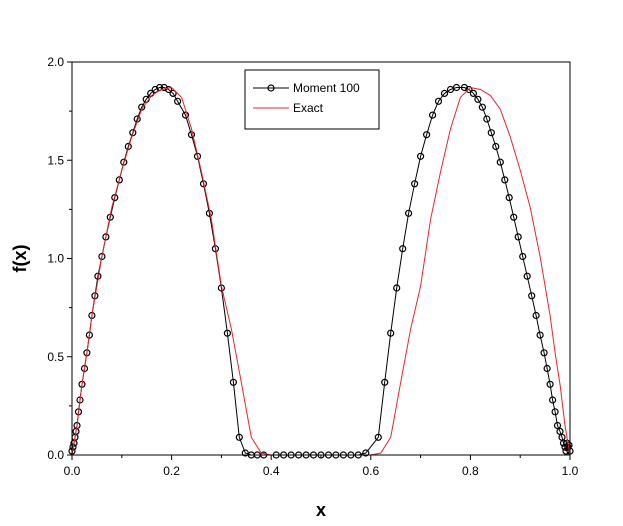 This screenshot has width=623, height=526. I want to click on x-axis-title: x, so click(321, 510).